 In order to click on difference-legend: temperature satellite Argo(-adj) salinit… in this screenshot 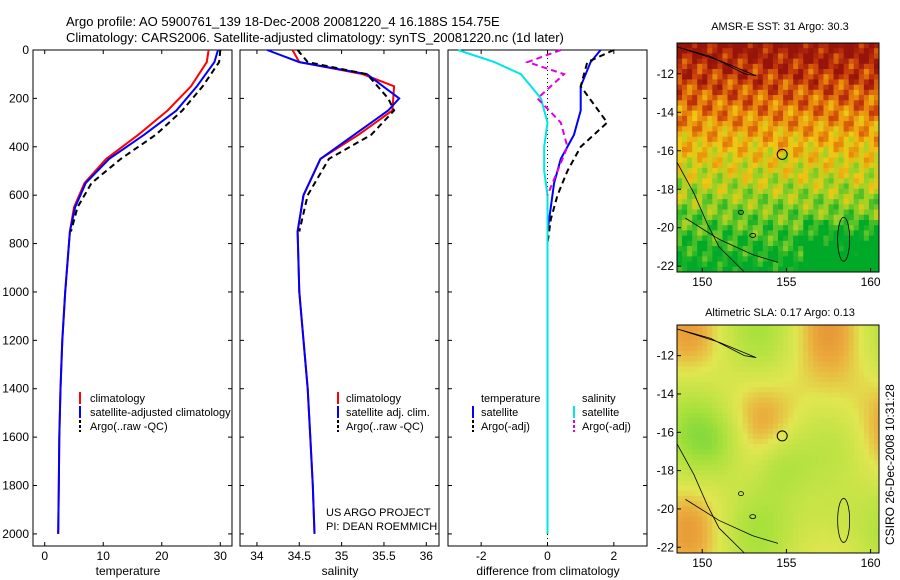, I will do `click(551, 413)`.